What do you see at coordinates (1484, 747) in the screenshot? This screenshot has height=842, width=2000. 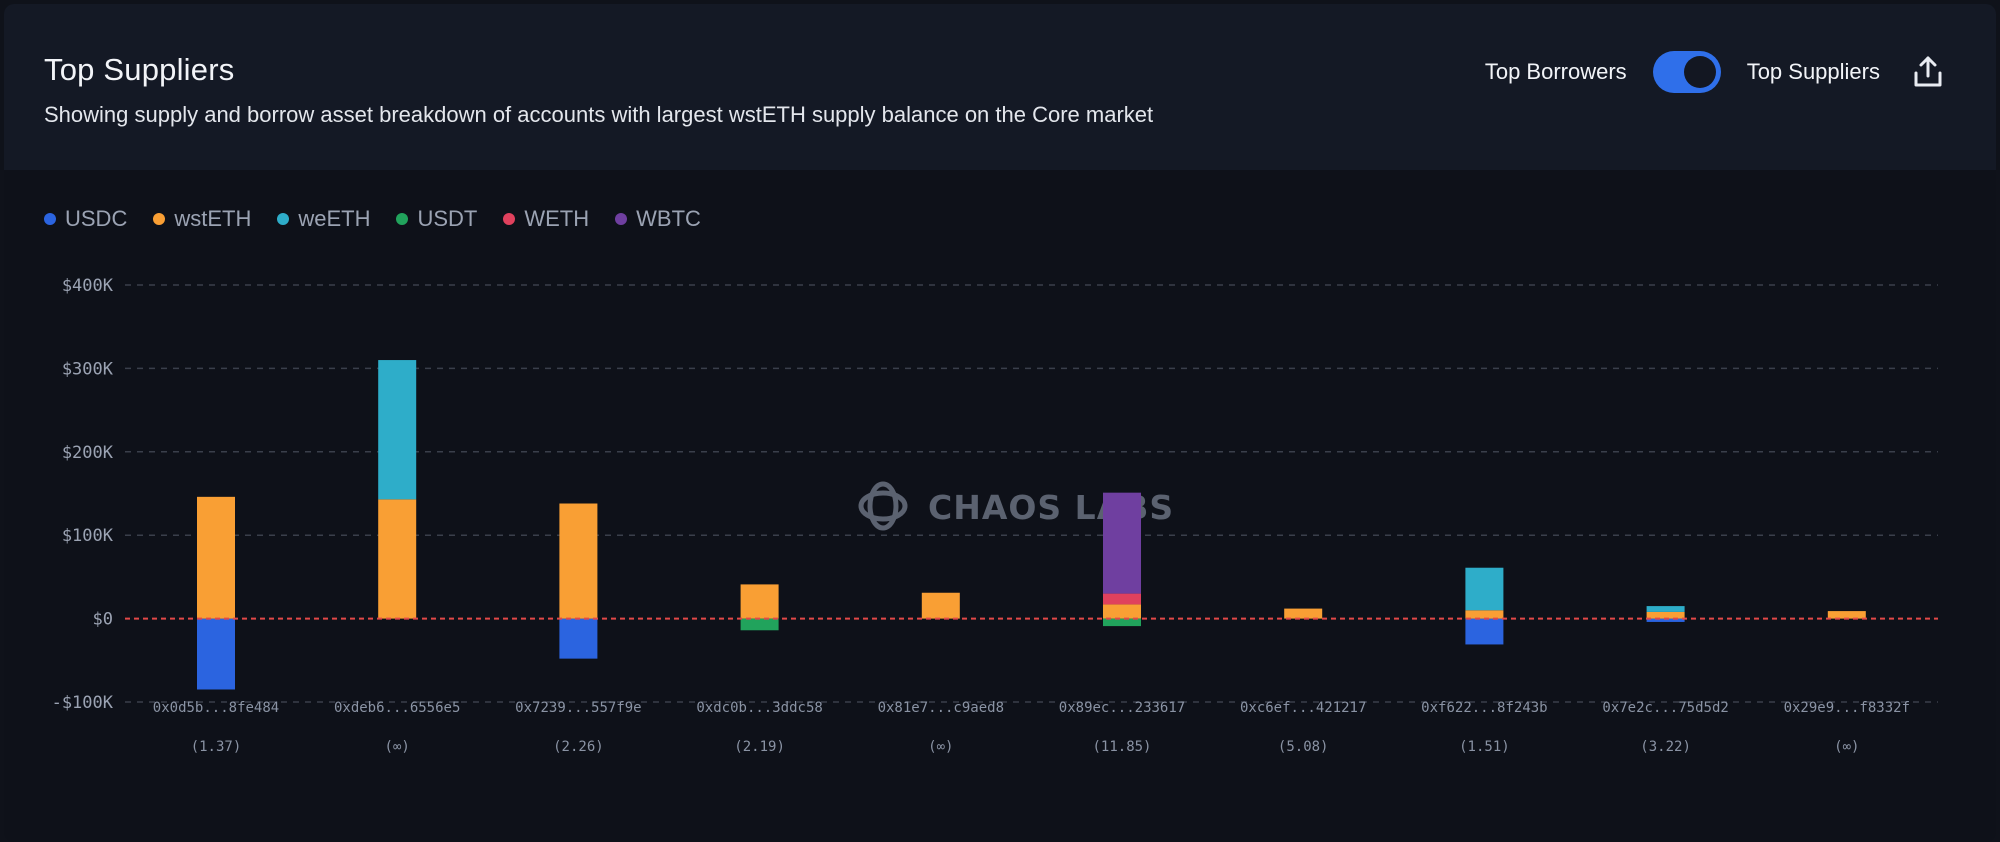 I see `x-tick-sublabel: (1.51)` at bounding box center [1484, 747].